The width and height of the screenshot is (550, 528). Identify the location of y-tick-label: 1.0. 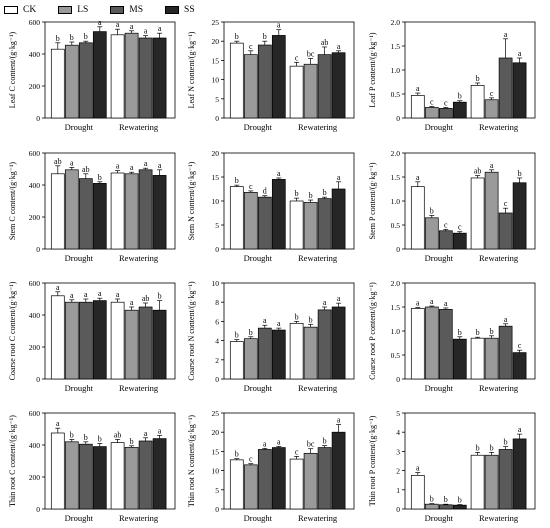
(396, 70).